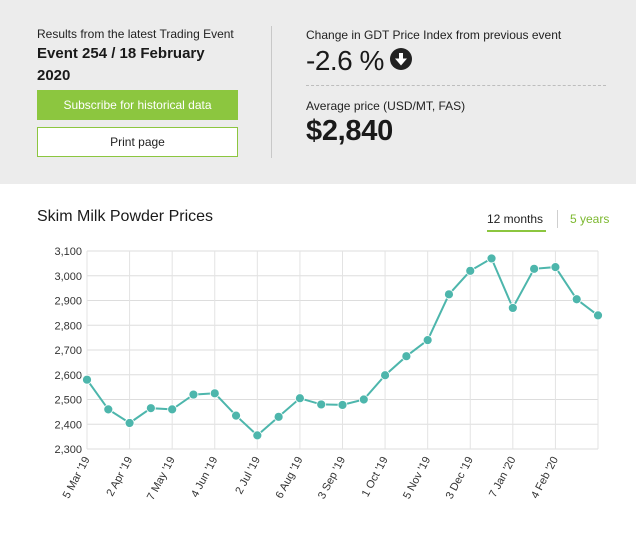  What do you see at coordinates (545, 478) in the screenshot?
I see `x-tick-label: 4 Feb '20` at bounding box center [545, 478].